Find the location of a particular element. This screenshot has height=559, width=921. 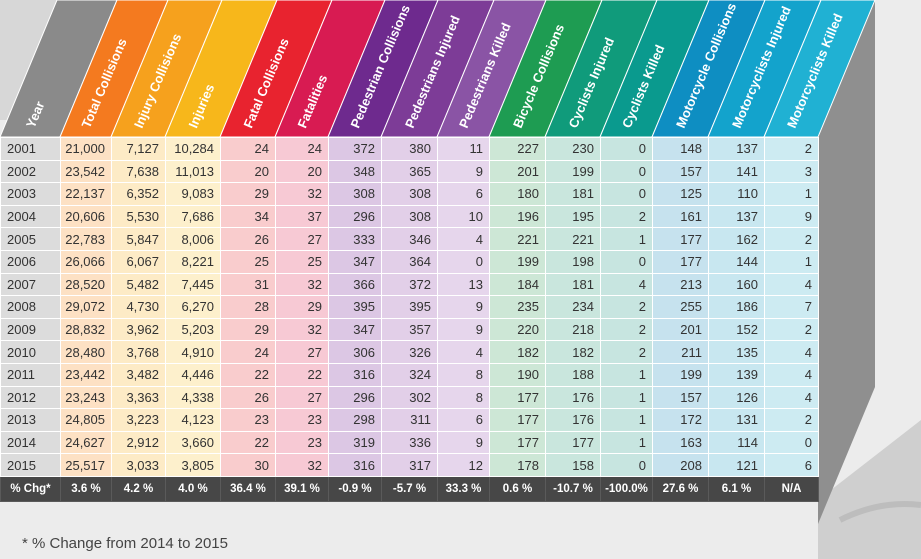

percent-change-cell: -10.7 % is located at coordinates (573, 488).